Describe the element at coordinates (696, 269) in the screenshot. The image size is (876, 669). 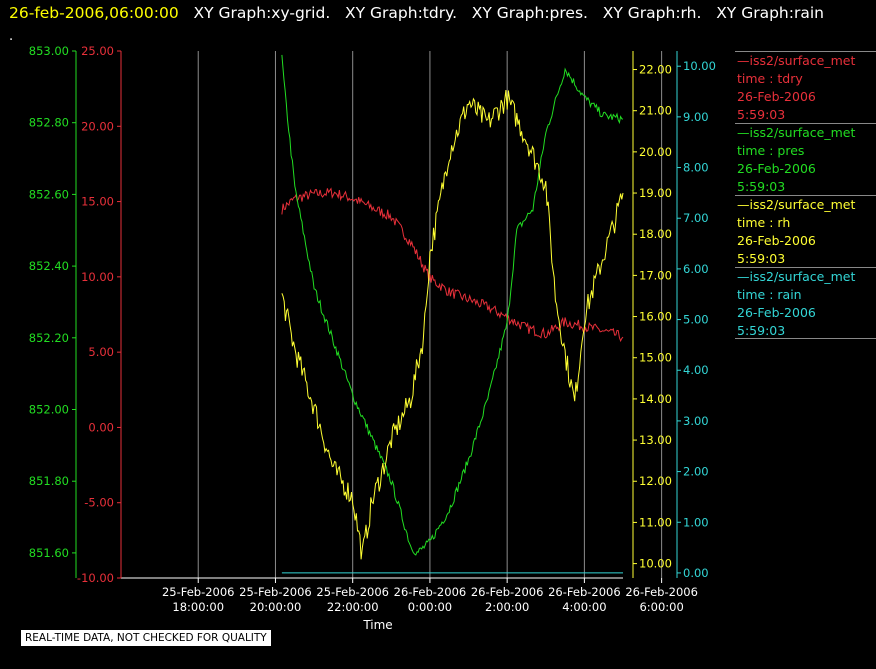
I see `y-tick-label-rain: 6.00` at that location.